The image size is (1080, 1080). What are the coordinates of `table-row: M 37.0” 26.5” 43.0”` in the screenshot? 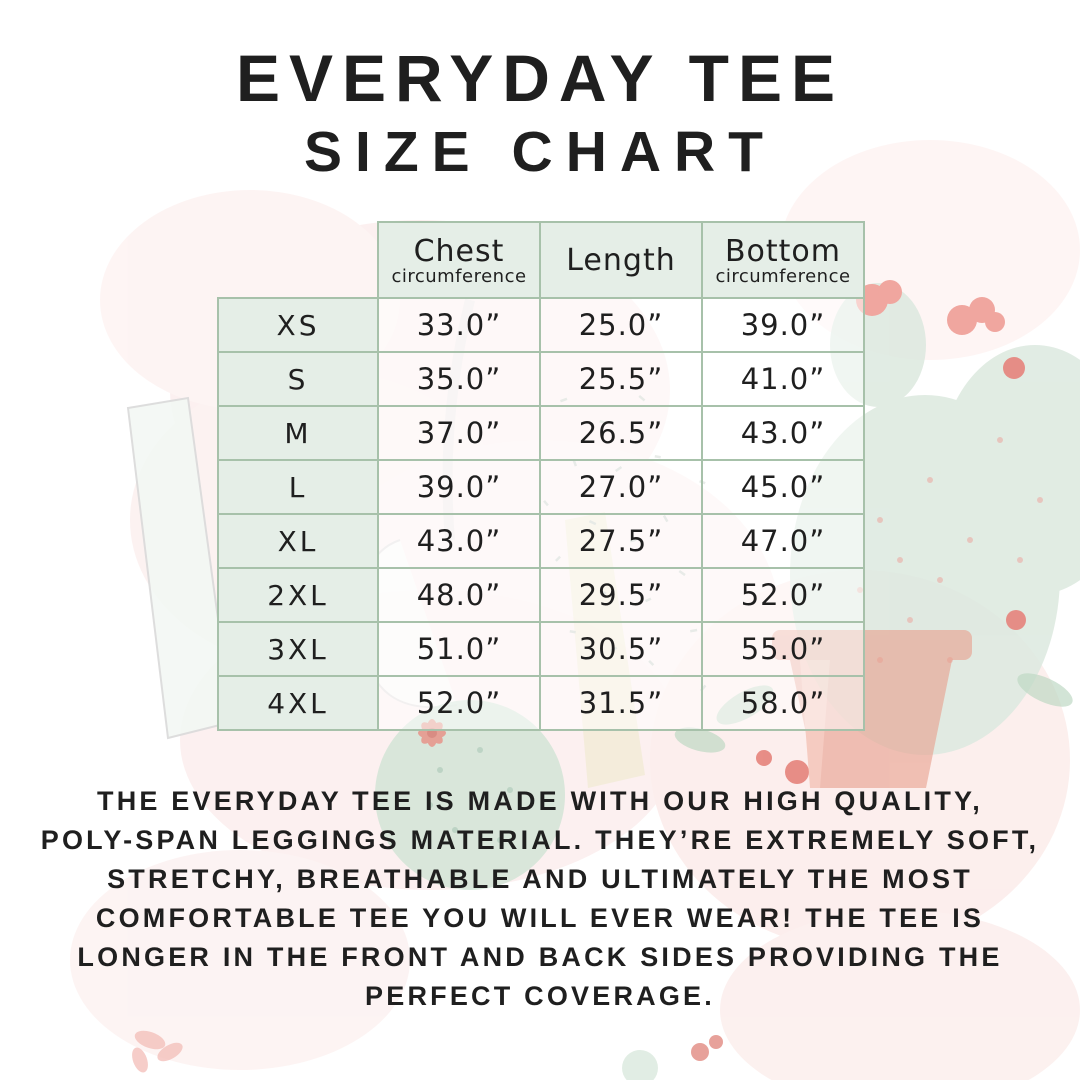 It's located at (541, 433).